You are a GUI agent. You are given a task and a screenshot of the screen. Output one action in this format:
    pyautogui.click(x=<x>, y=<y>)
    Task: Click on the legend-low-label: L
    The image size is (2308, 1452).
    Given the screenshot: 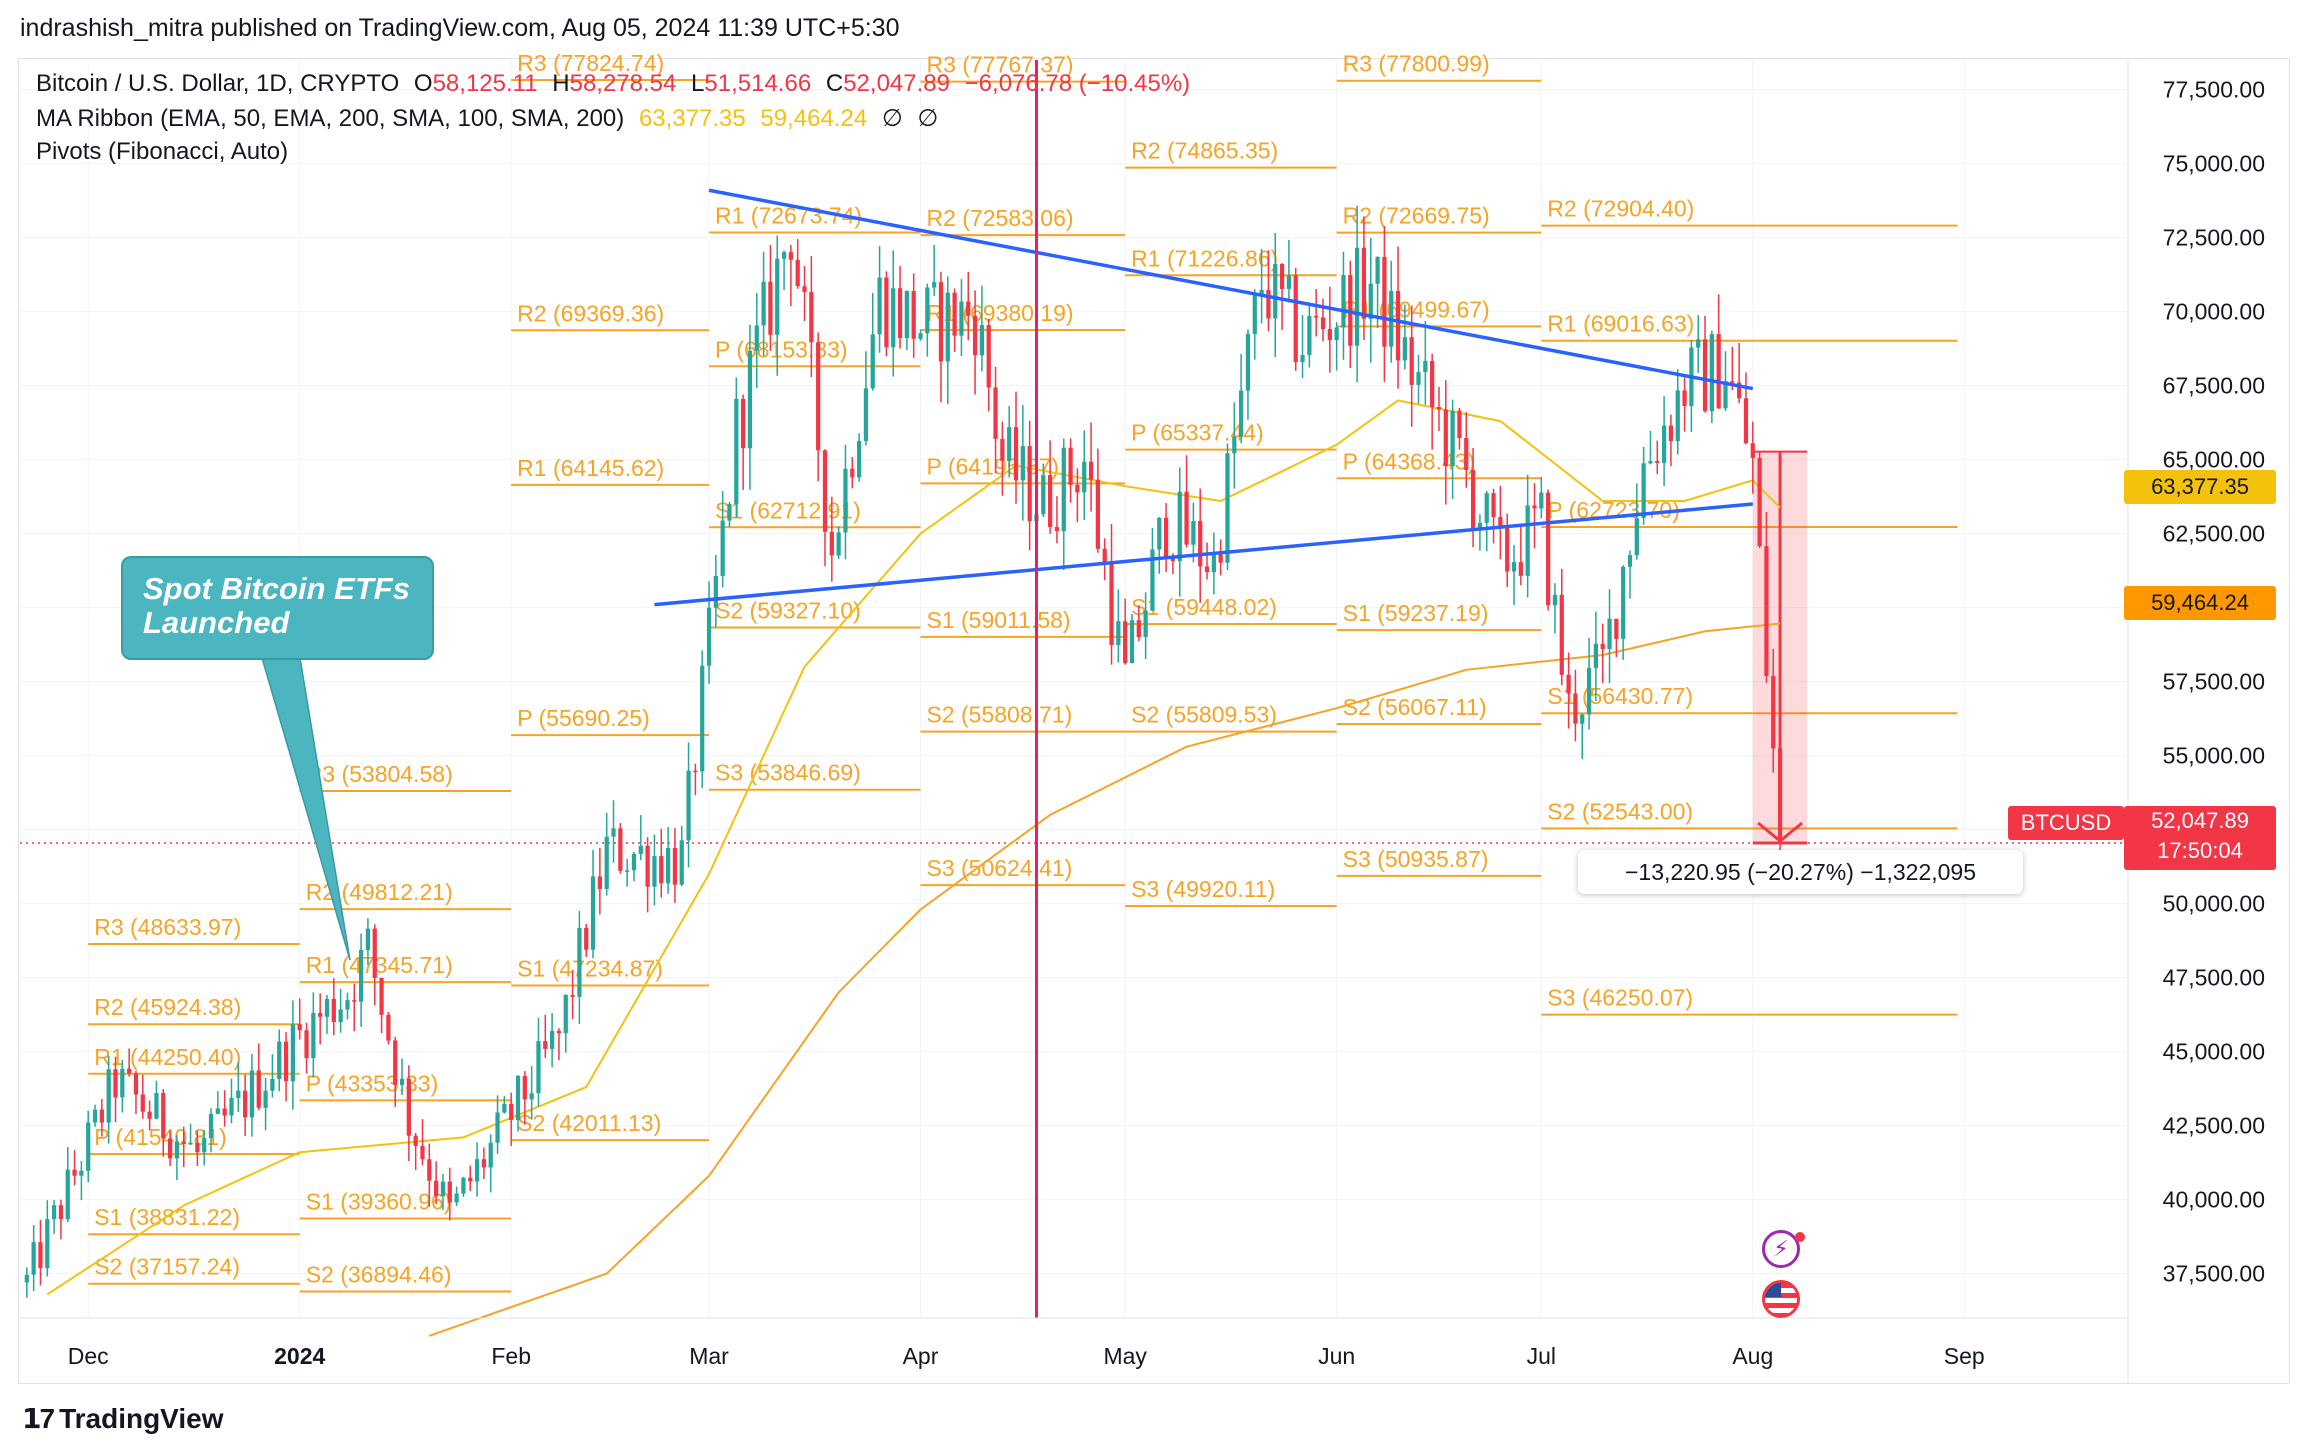 What is the action you would take?
    pyautogui.click(x=698, y=83)
    